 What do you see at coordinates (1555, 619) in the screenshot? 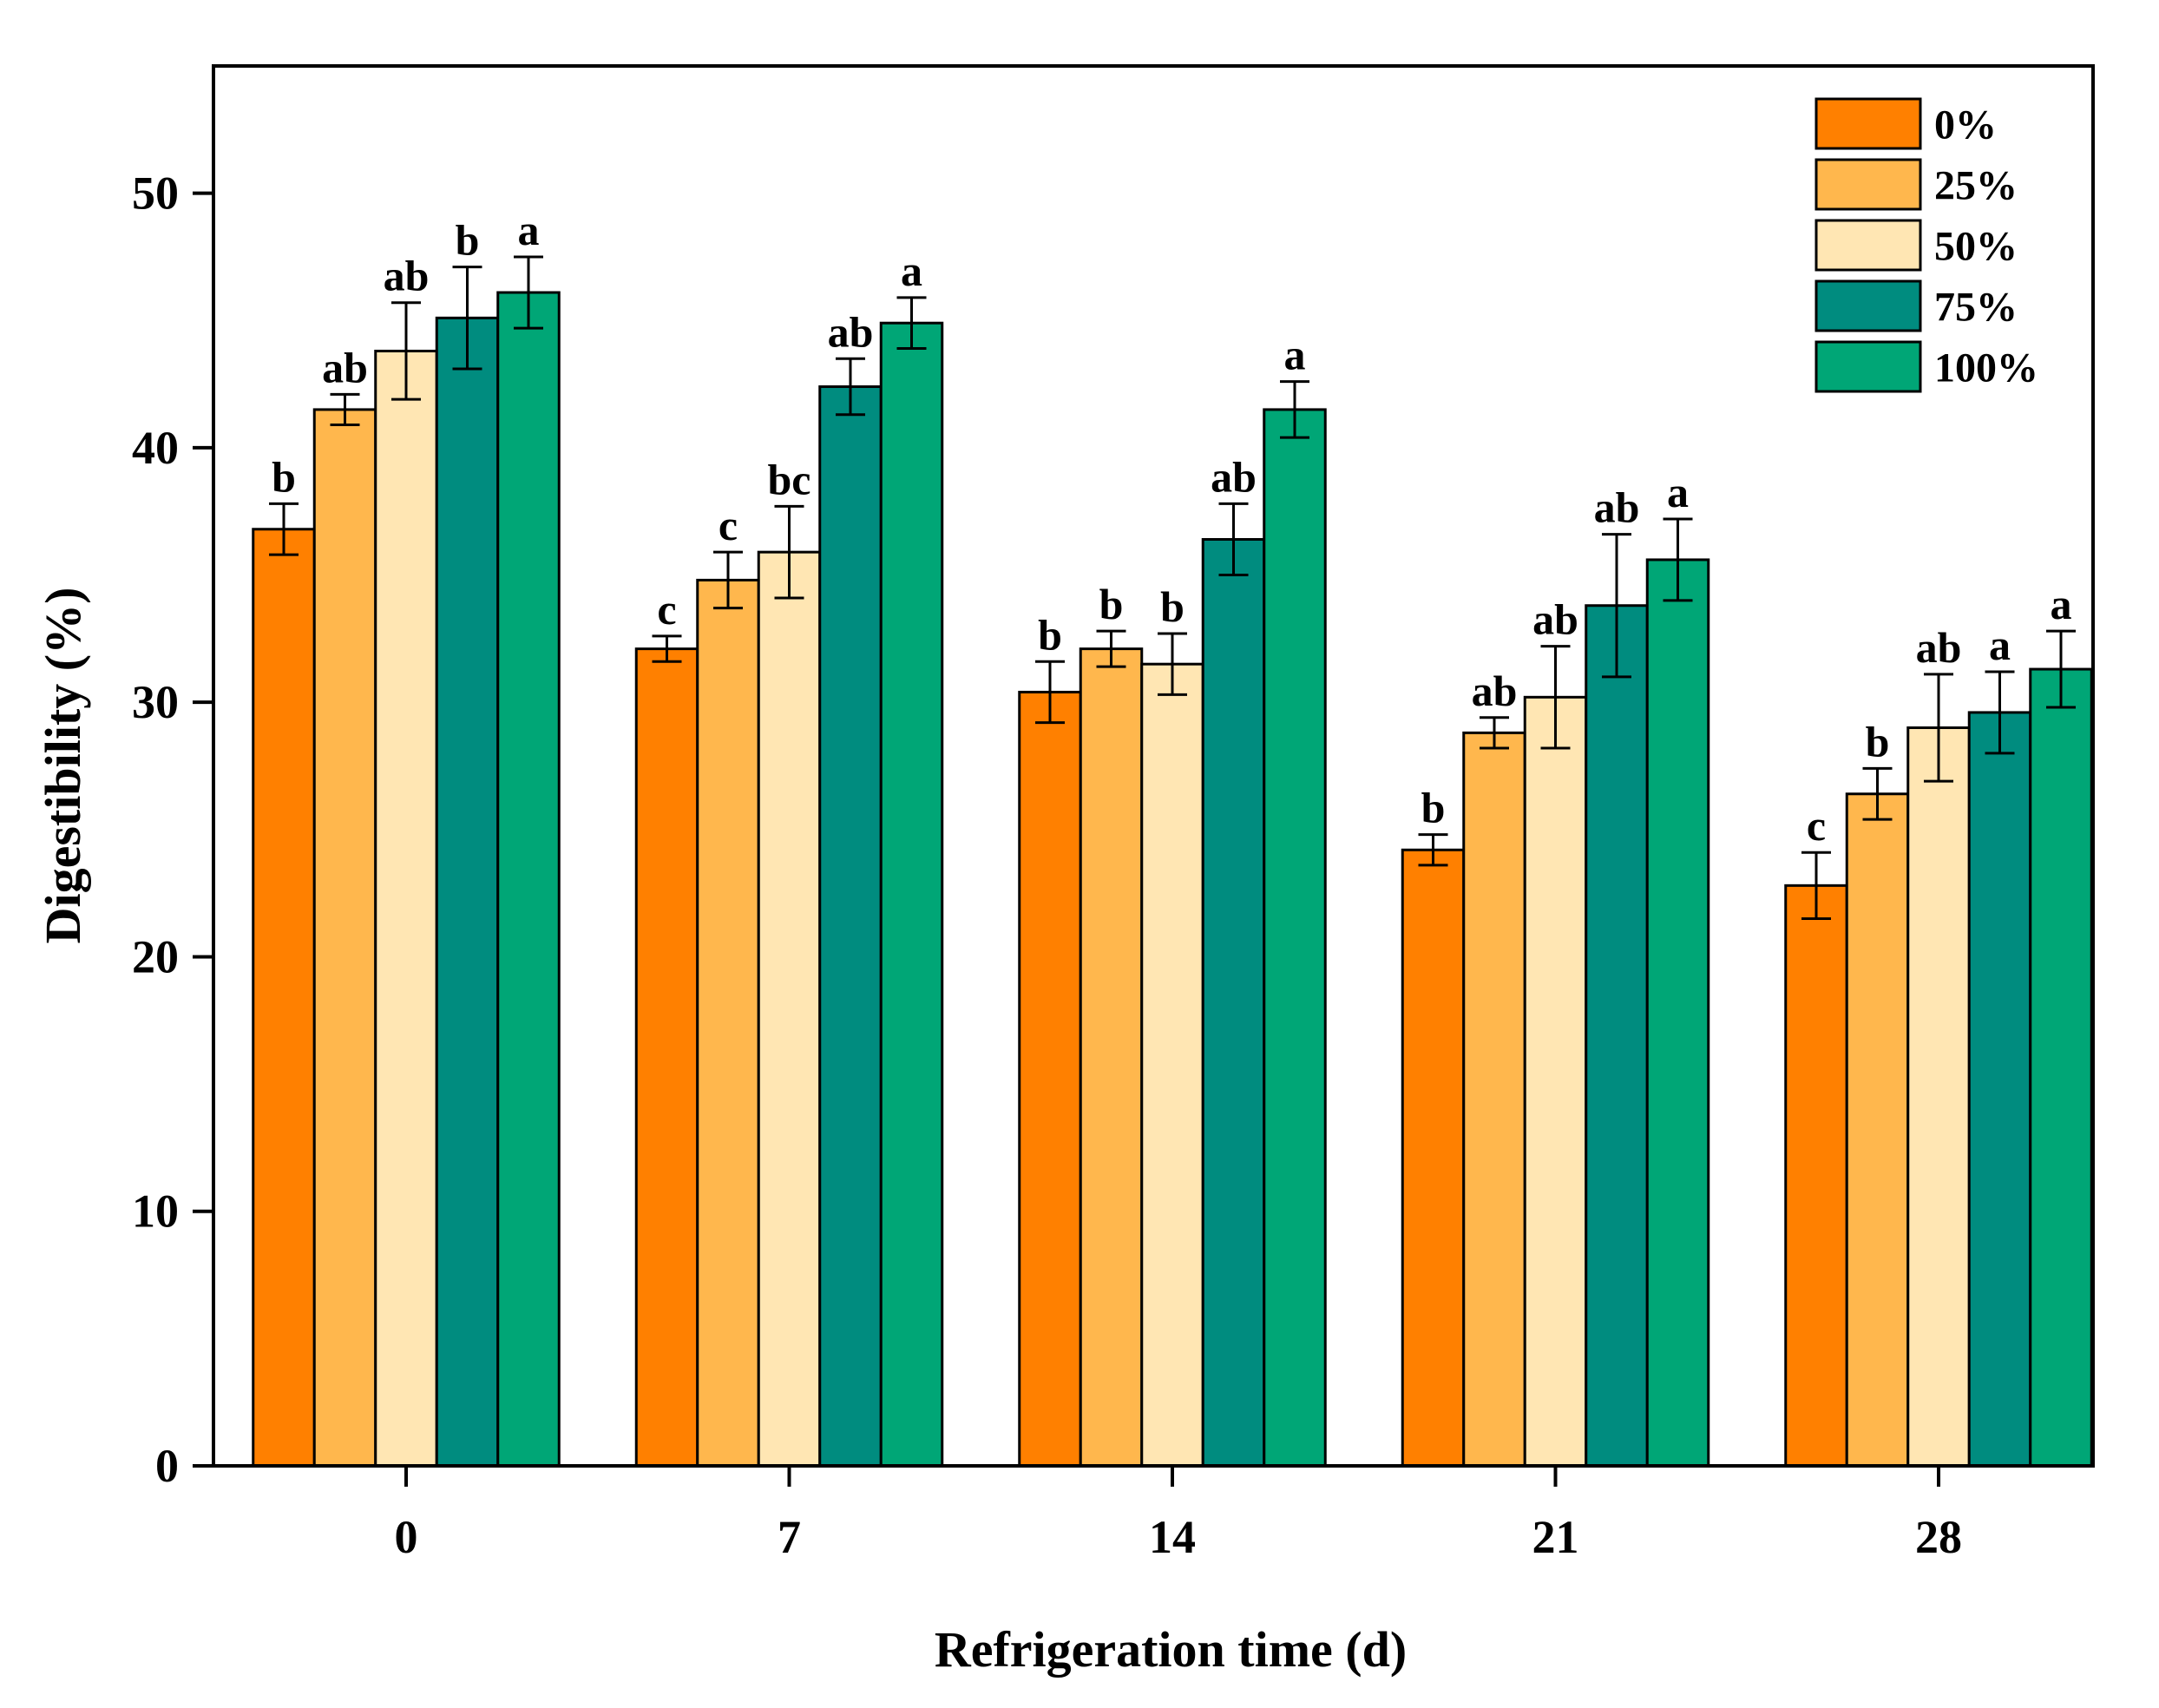
I see `significance-label-50pct-day-21: ab` at bounding box center [1555, 619].